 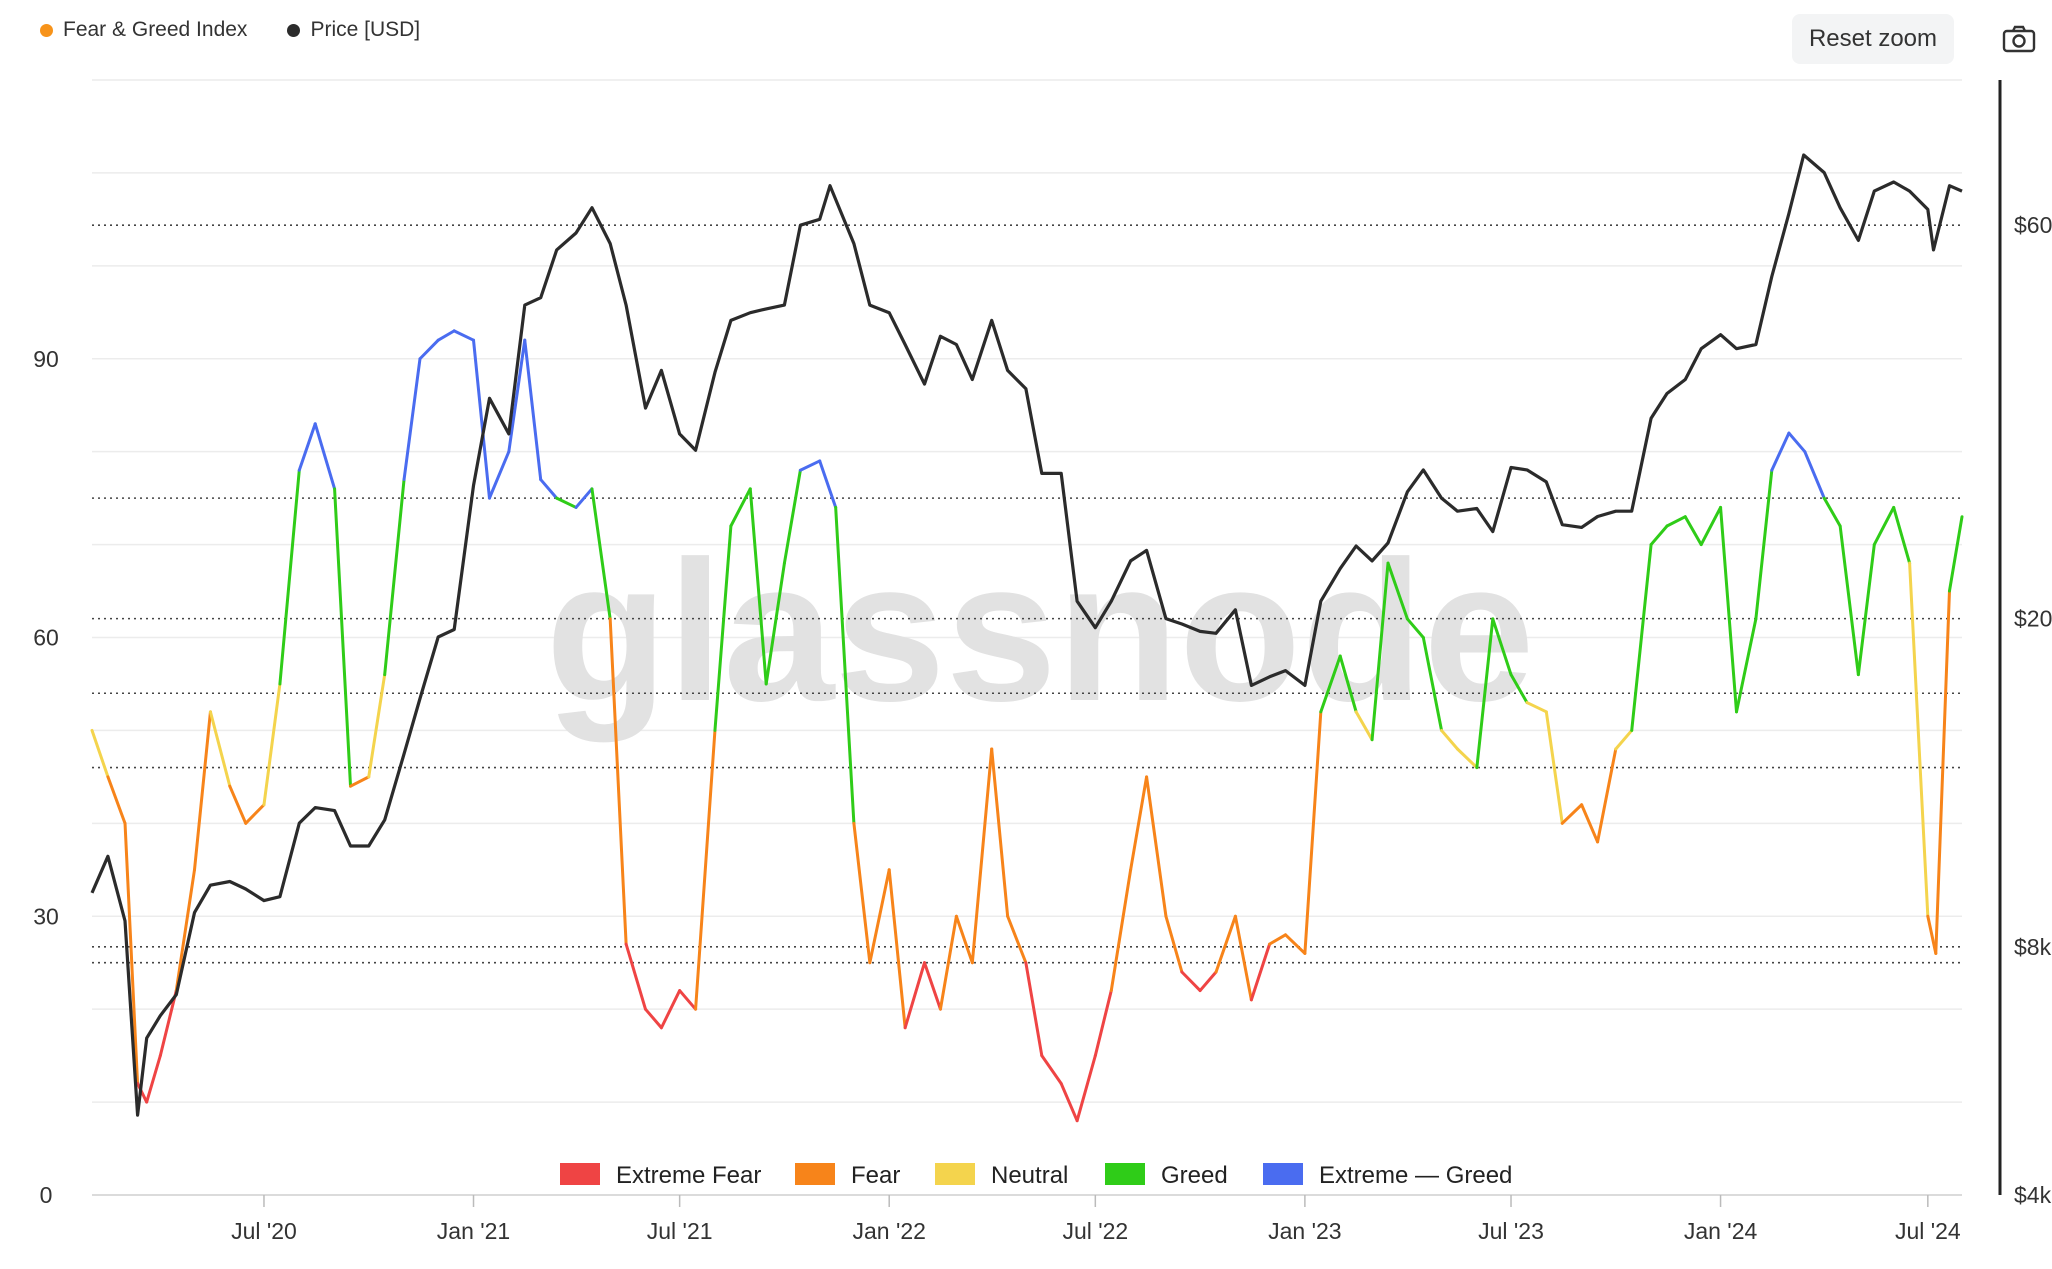 What do you see at coordinates (46, 359) in the screenshot?
I see `left-axis-tick-label: 90` at bounding box center [46, 359].